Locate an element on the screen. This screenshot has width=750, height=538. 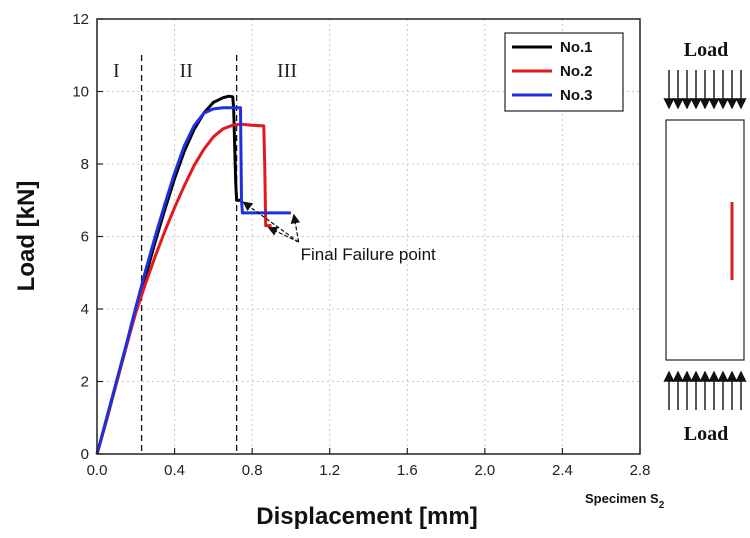
region-label: II is located at coordinates (186, 71).